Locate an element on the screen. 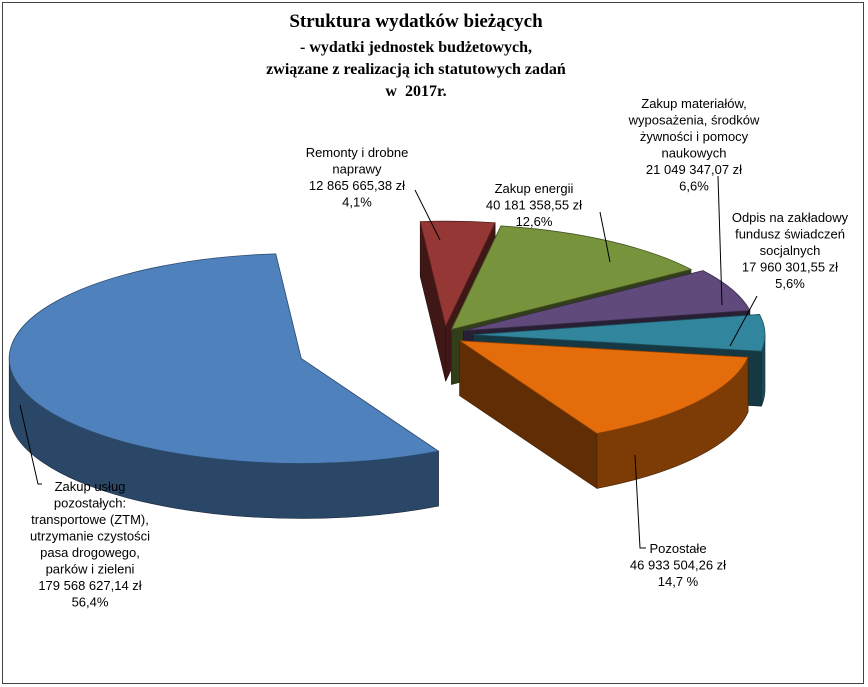 Image resolution: width=868 pixels, height=687 pixels. chart-subtitle-line-1: - wydatki jednostek budżetowych, is located at coordinates (416, 47).